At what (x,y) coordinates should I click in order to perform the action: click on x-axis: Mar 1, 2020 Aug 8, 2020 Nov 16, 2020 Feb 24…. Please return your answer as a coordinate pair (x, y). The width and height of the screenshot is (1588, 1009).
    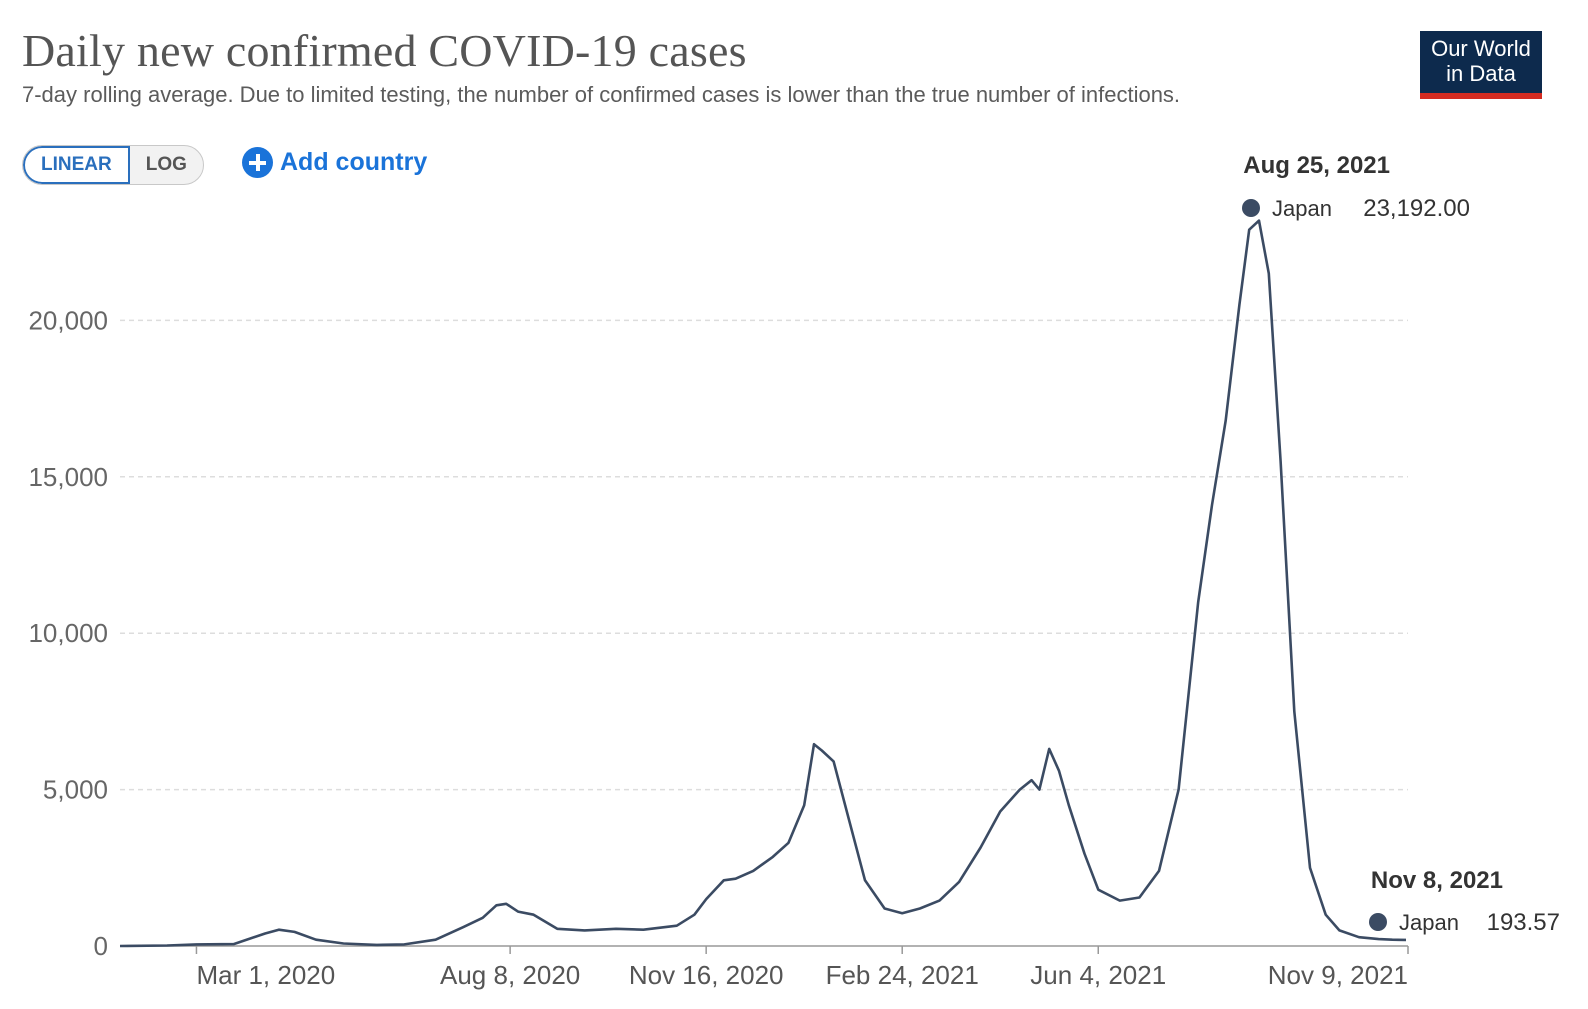
    Looking at the image, I should click on (764, 967).